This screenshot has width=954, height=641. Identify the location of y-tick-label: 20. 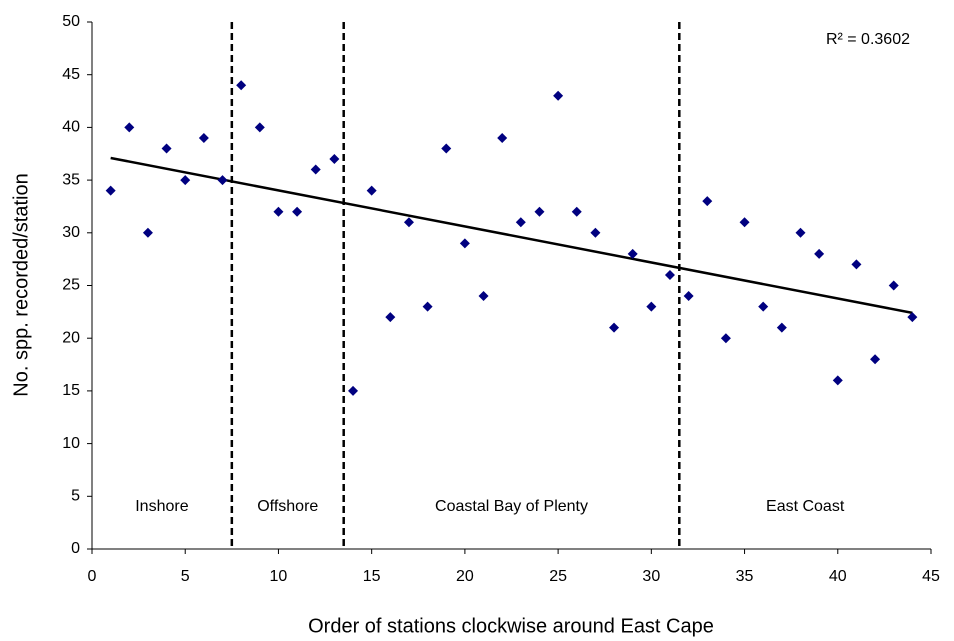
(71, 337).